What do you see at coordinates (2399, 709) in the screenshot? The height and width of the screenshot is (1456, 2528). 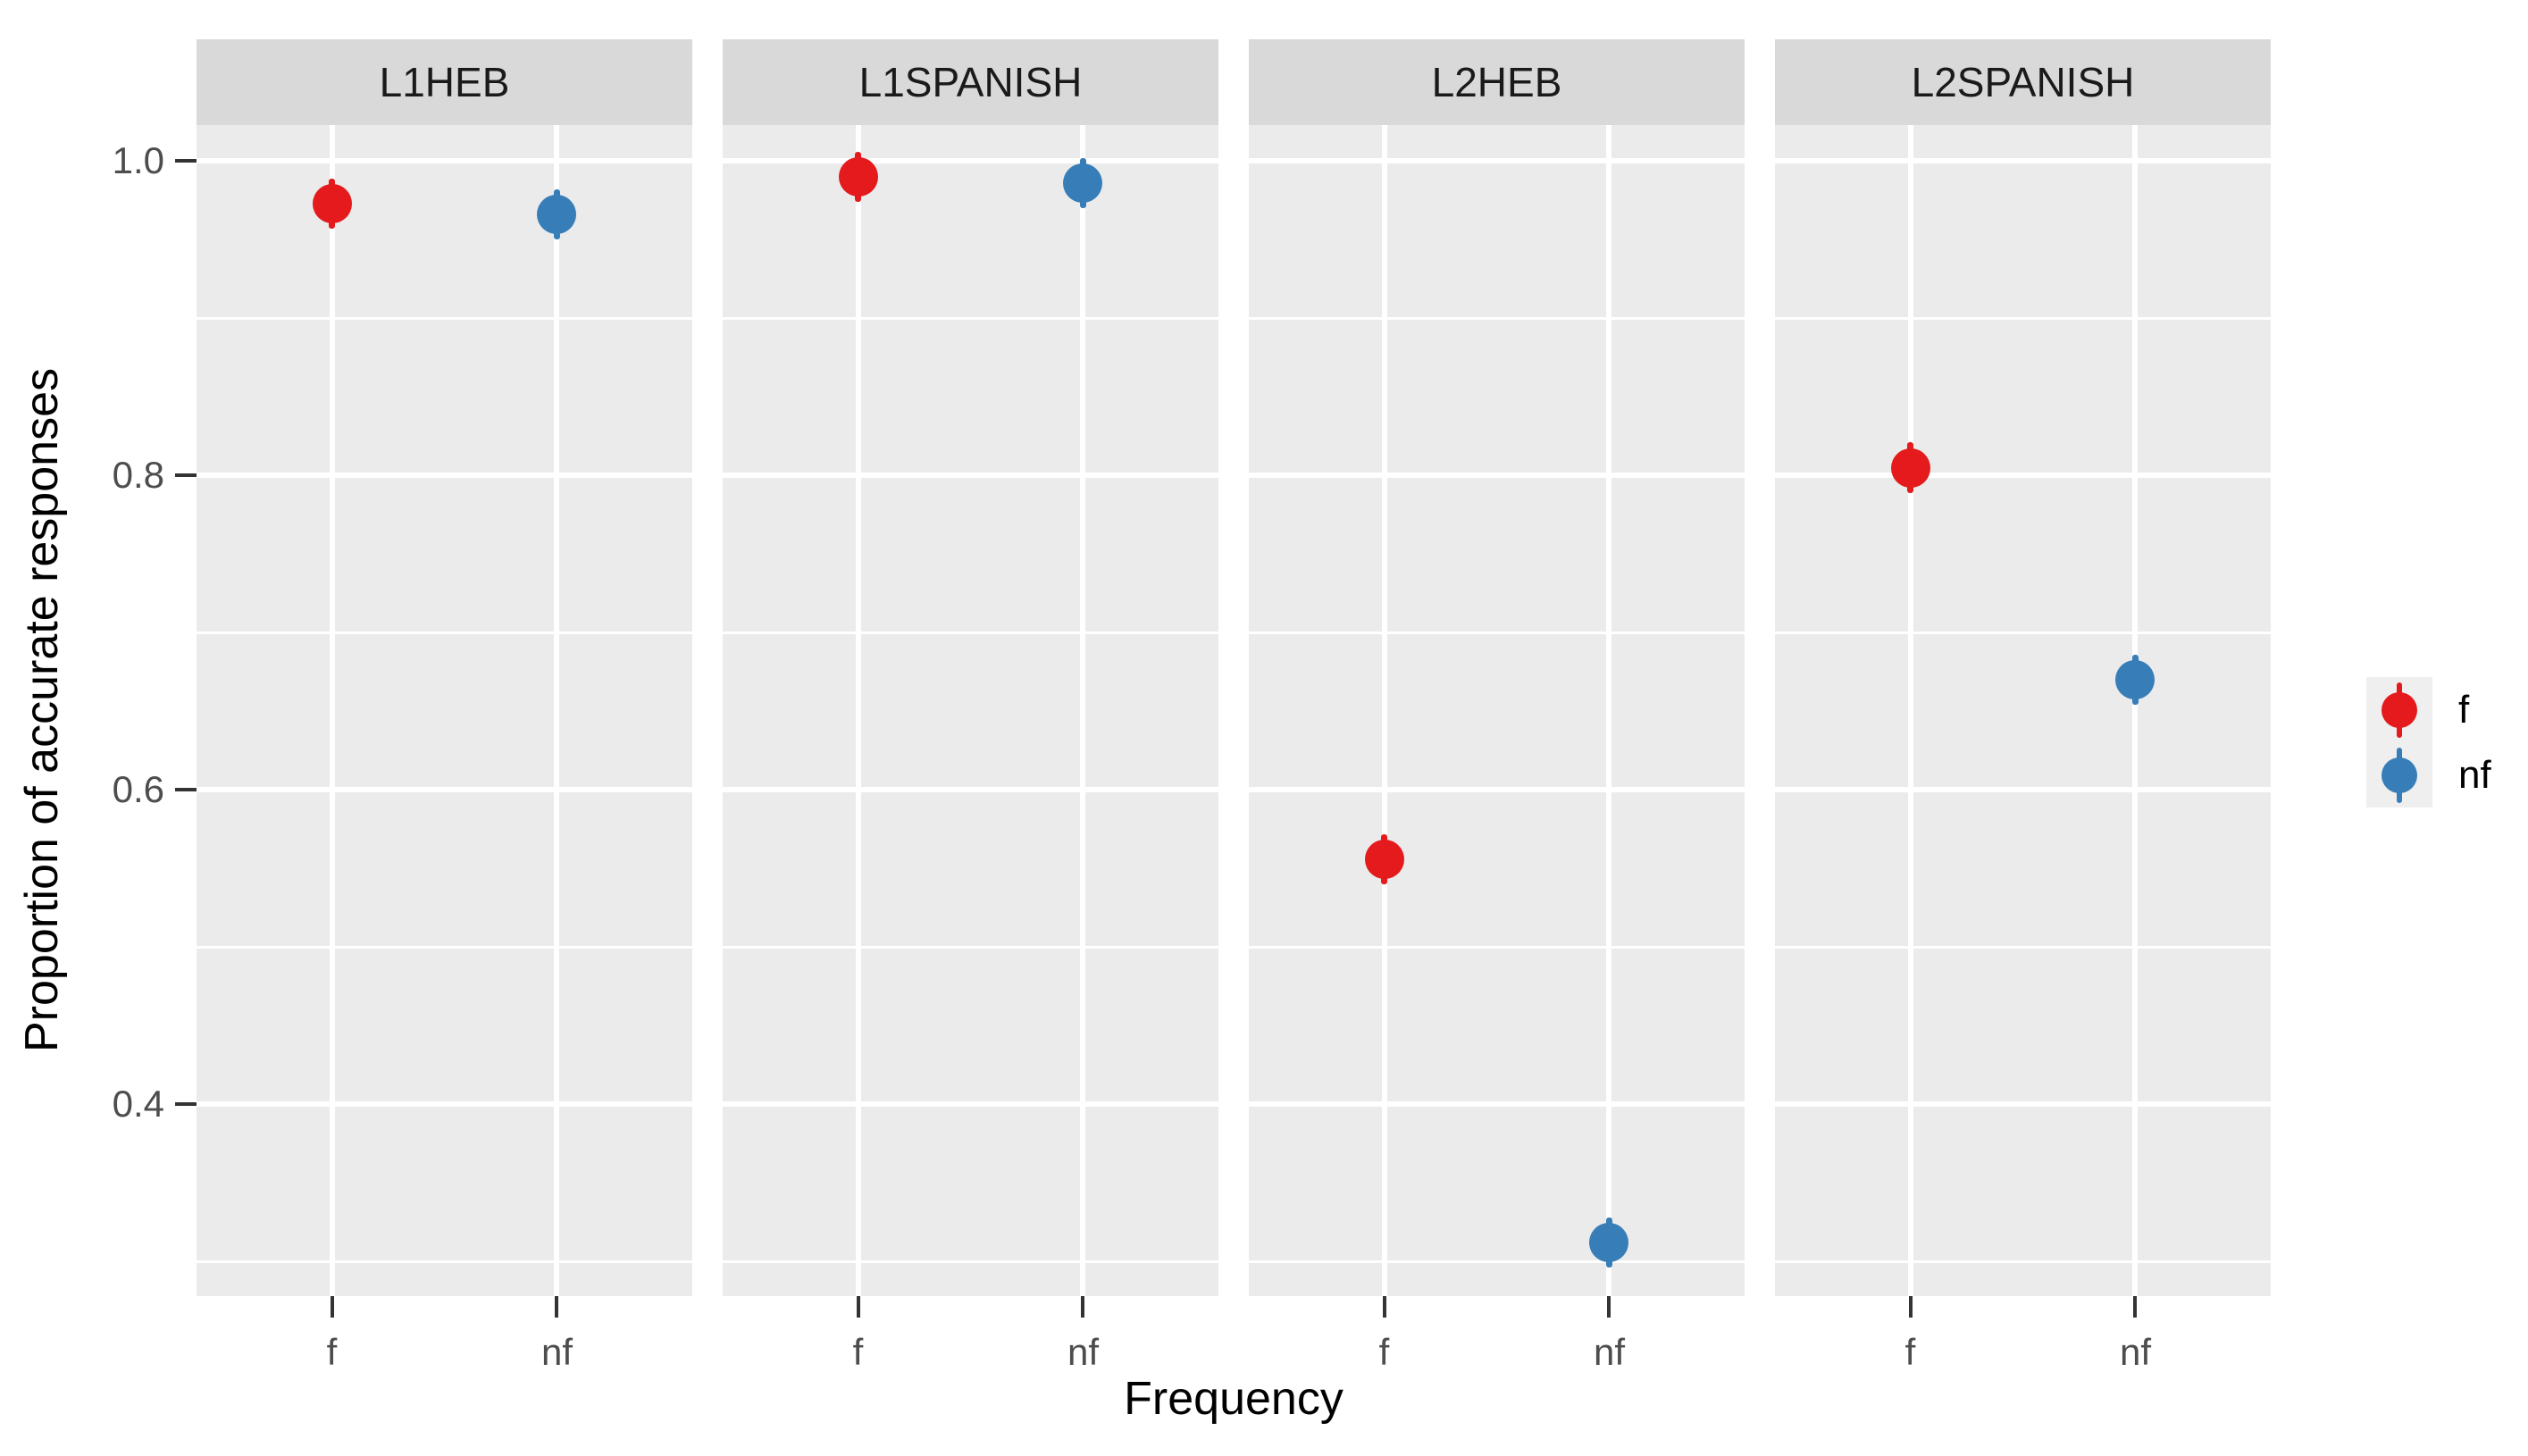 I see `legend-glyph-point-f` at bounding box center [2399, 709].